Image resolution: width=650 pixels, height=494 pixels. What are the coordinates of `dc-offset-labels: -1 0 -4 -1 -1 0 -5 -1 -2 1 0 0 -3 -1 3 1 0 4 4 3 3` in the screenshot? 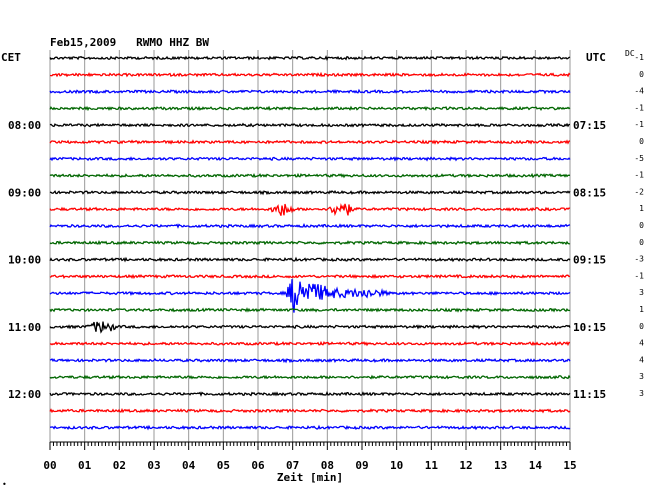 It's located at (639, 225).